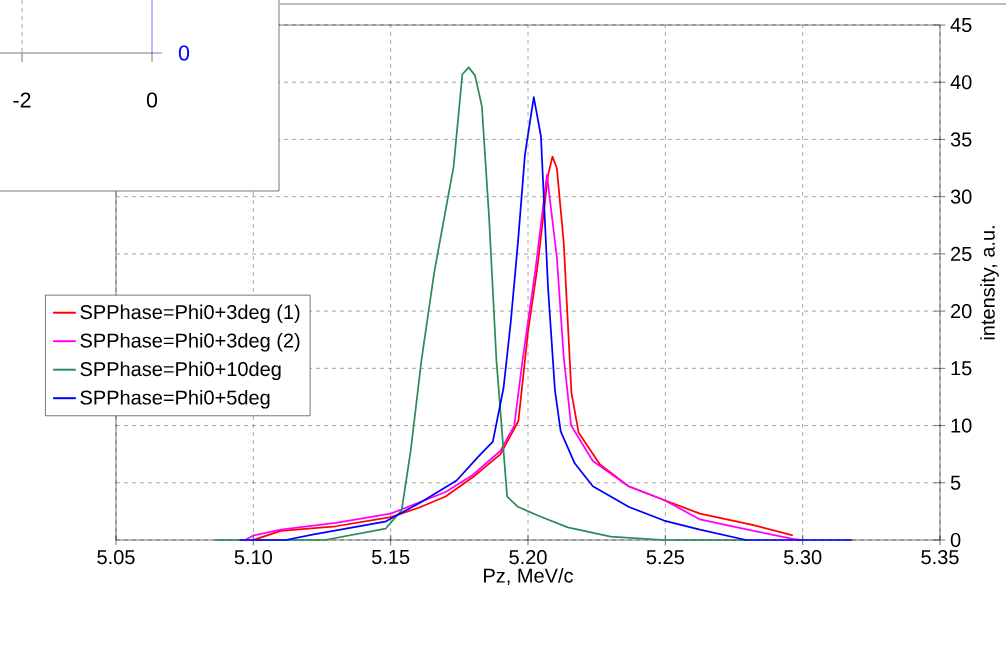  I want to click on x-tick-label: 5.10, so click(253, 557).